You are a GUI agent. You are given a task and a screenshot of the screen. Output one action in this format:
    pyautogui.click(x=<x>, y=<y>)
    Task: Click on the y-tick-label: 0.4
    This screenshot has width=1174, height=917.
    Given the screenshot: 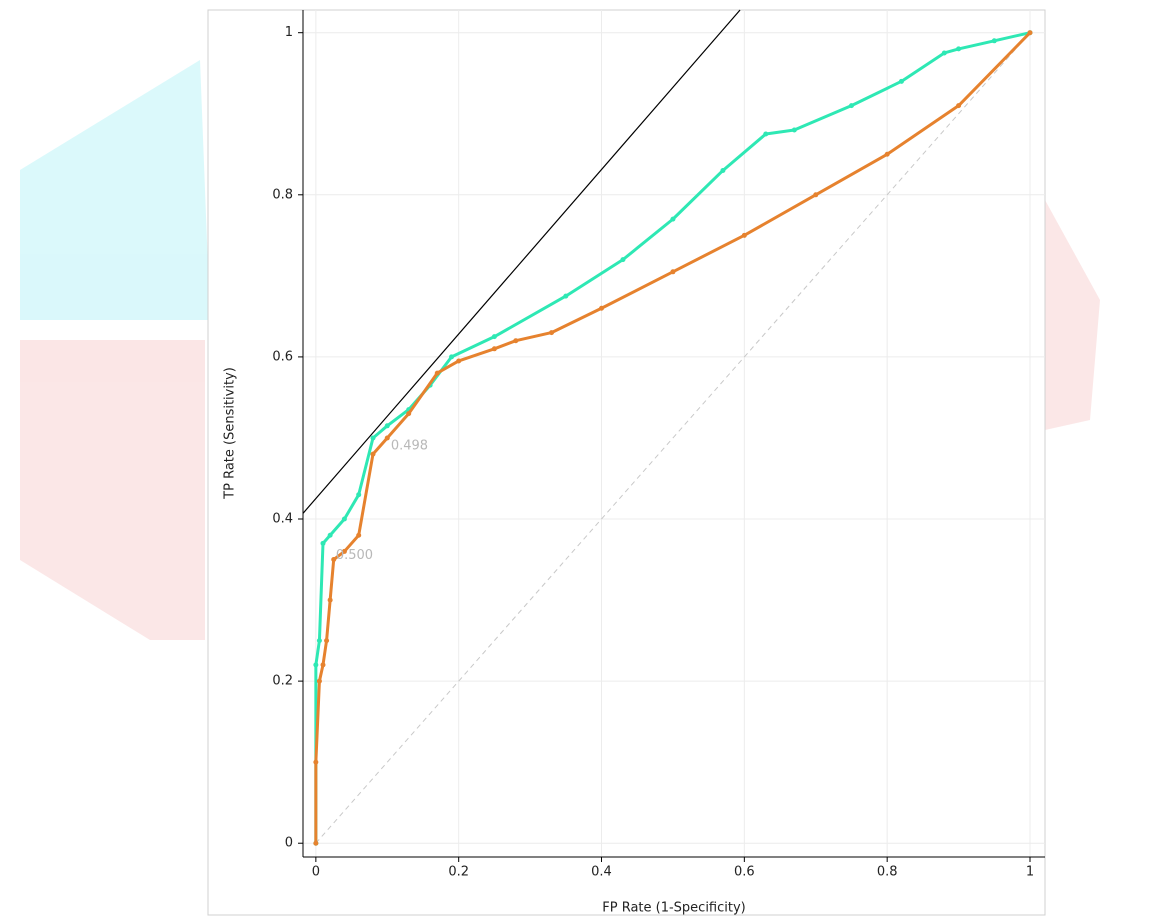 What is the action you would take?
    pyautogui.click(x=282, y=519)
    